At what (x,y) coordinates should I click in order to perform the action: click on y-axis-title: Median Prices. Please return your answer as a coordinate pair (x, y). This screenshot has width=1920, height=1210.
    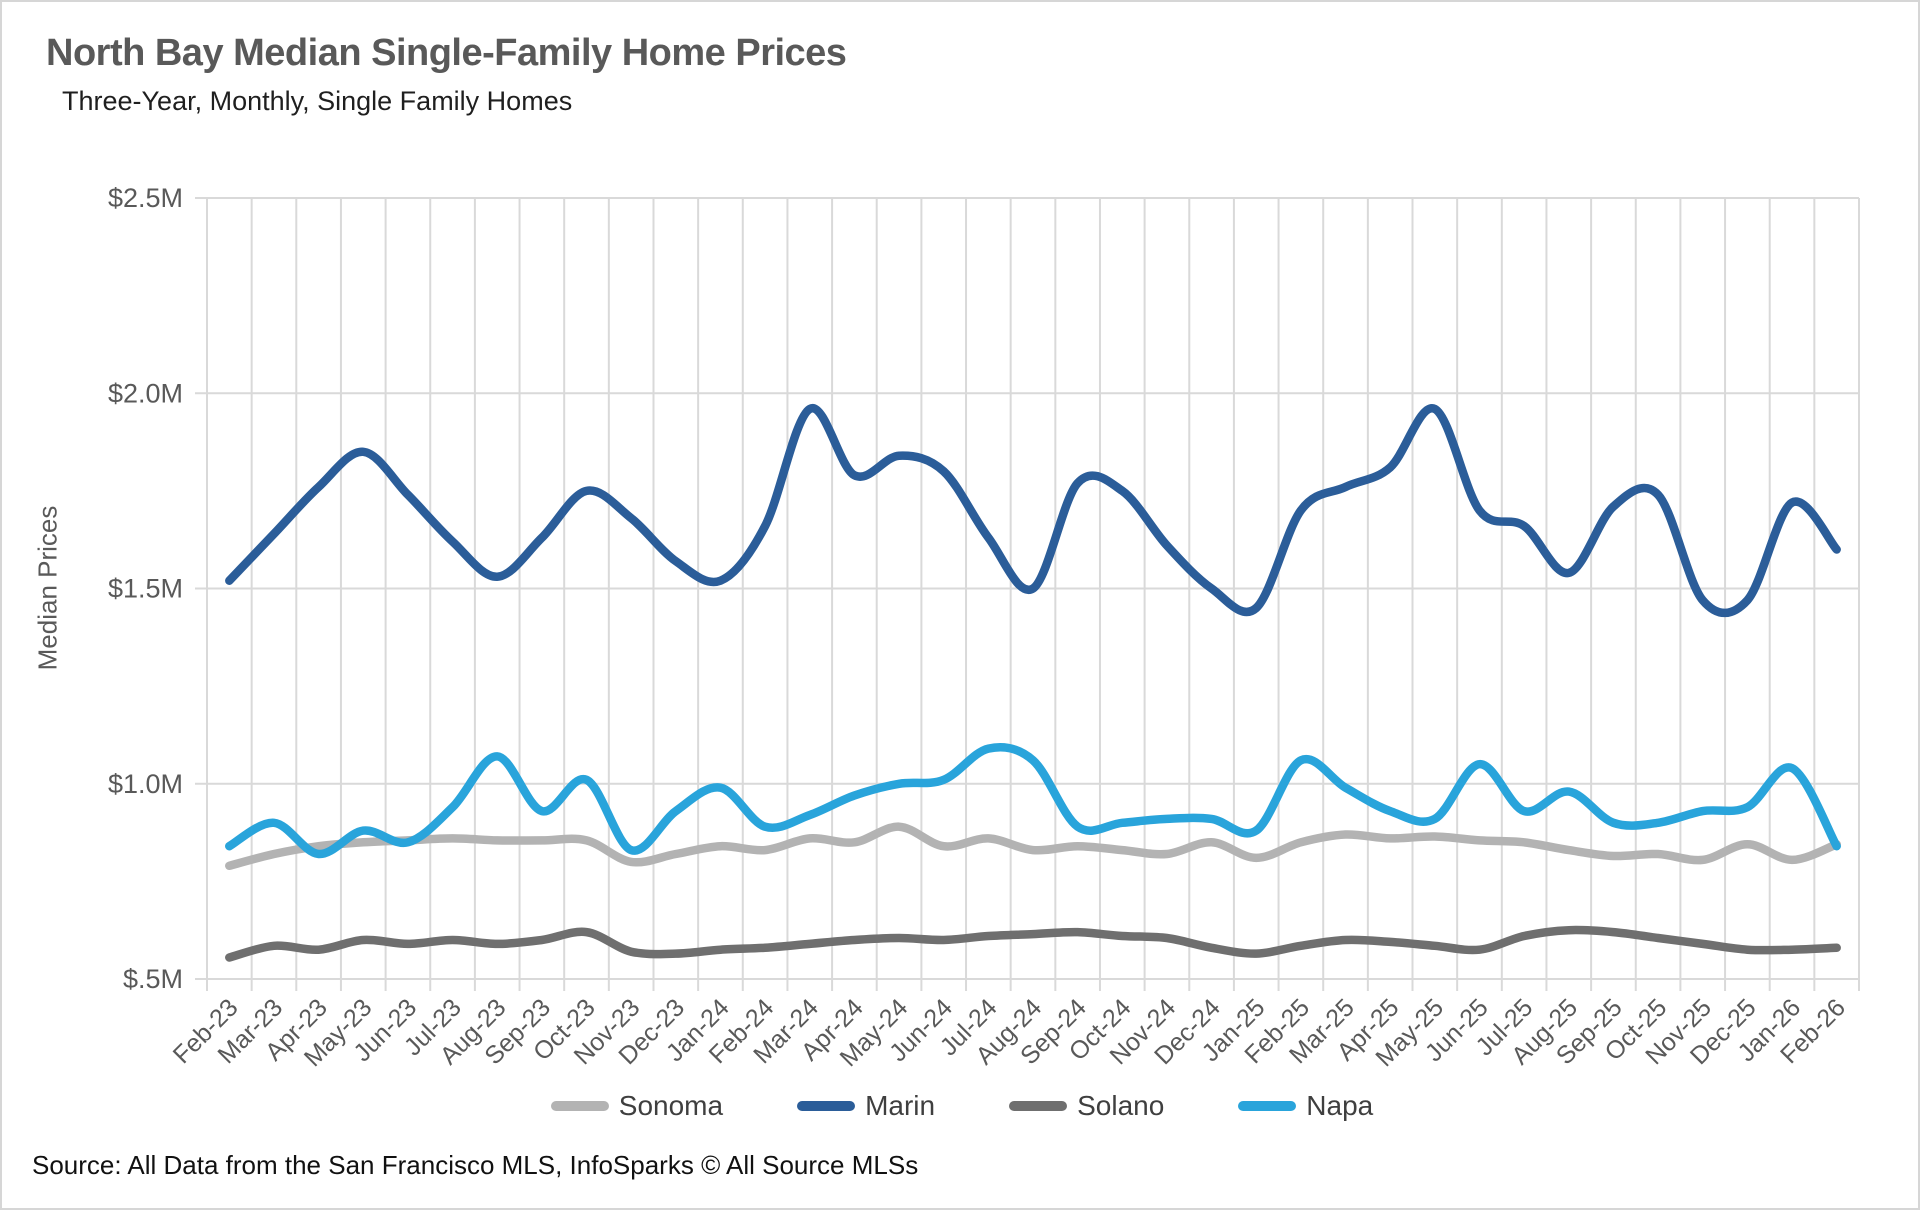
    Looking at the image, I should click on (47, 588).